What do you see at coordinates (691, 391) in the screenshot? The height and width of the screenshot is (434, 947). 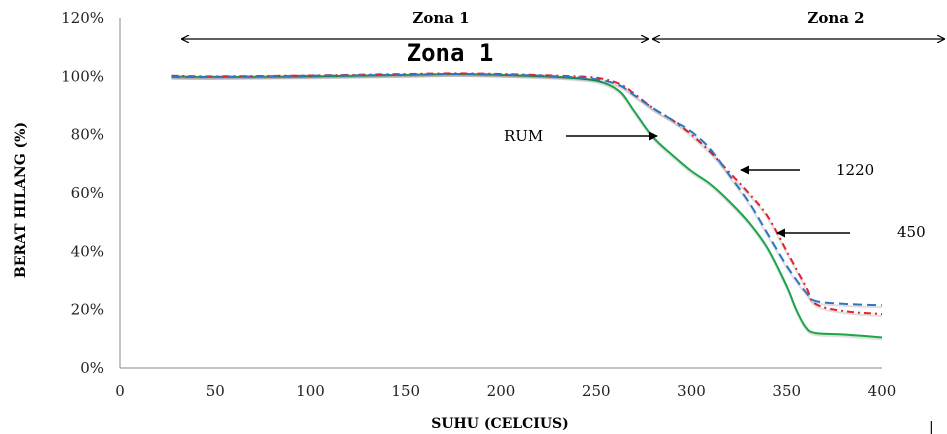 I see `x-tick-label: 300` at bounding box center [691, 391].